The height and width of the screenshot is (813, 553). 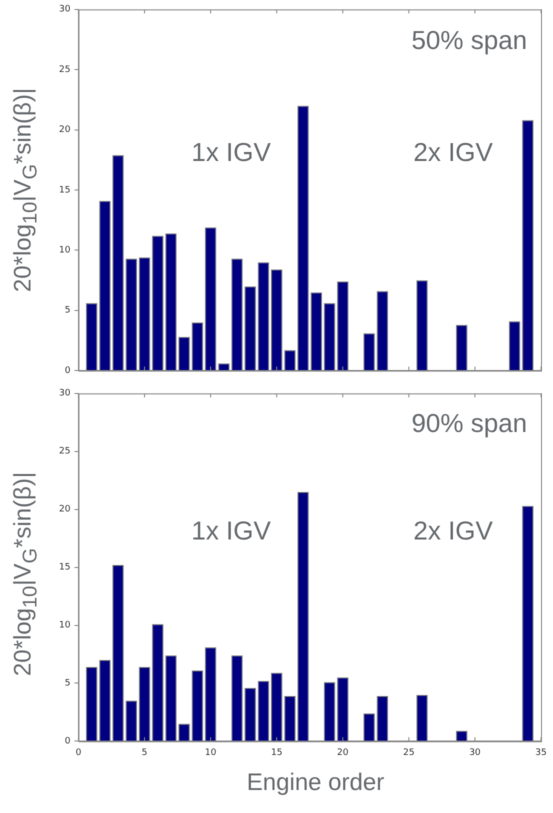 I want to click on x-tick-label: 0, so click(x=79, y=753).